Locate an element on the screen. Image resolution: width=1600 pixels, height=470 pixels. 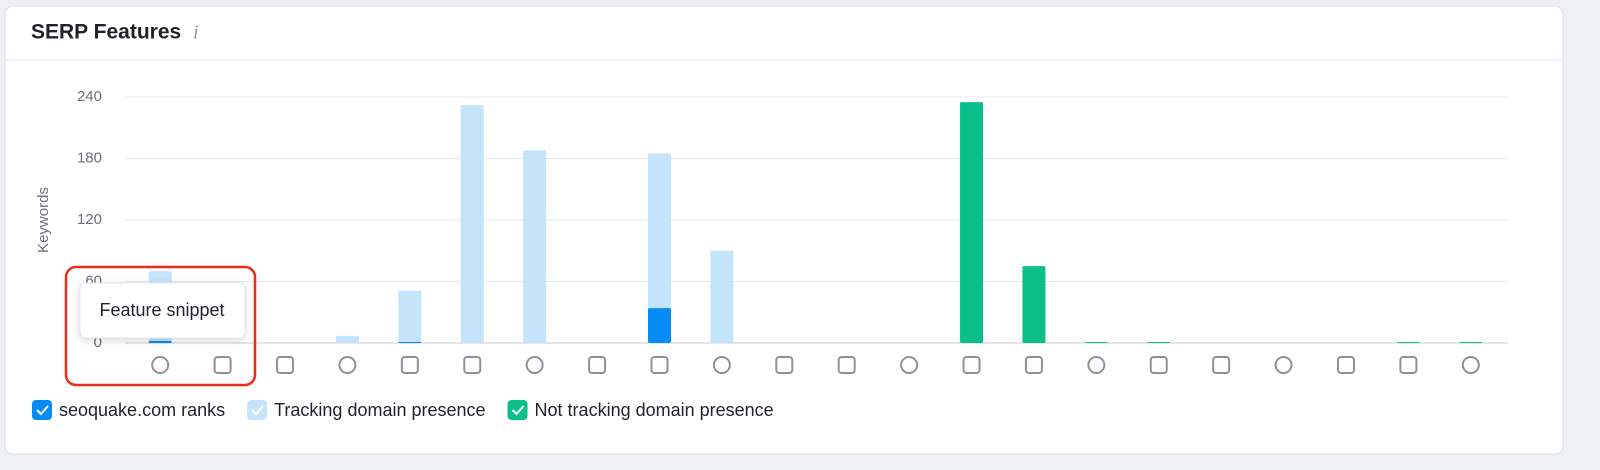
tooltip-text: Feature snippet is located at coordinates (161, 310).